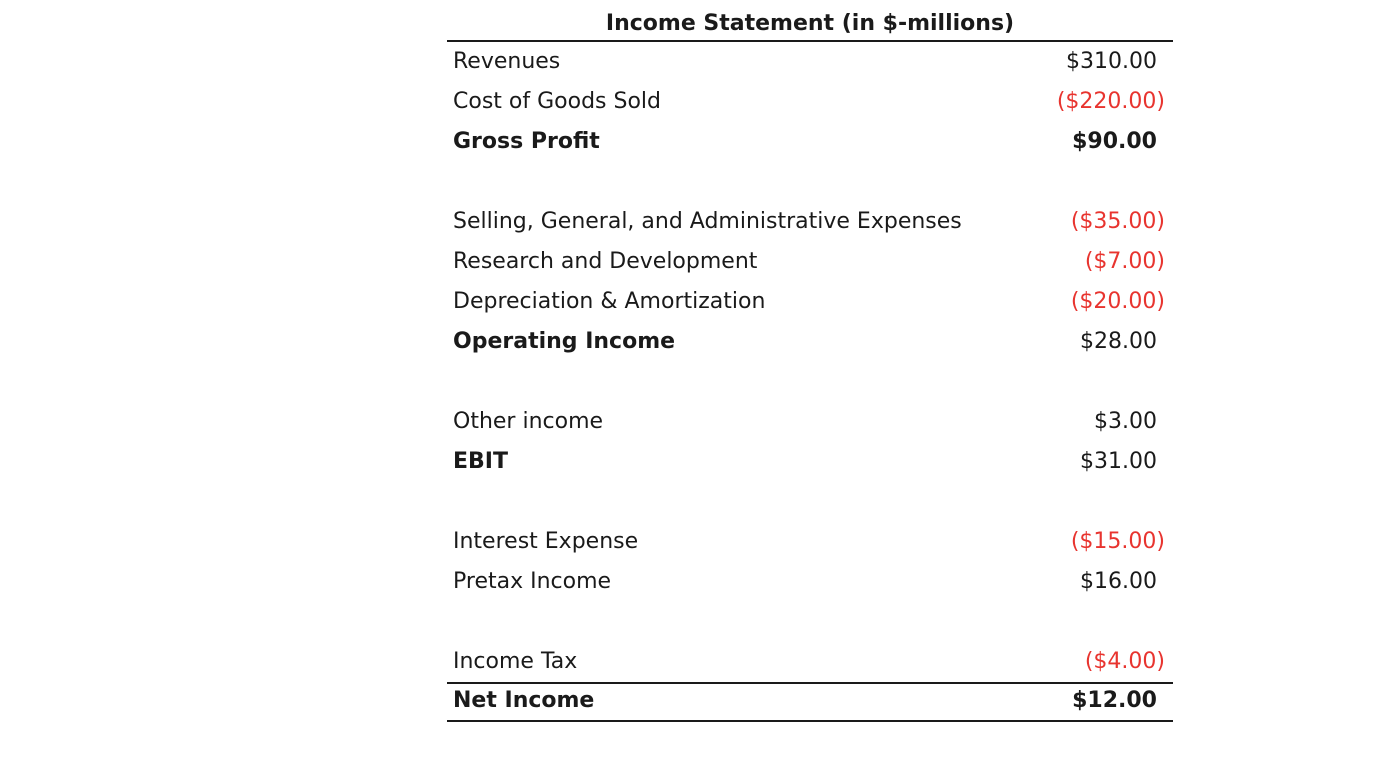 The width and height of the screenshot is (1392, 778). What do you see at coordinates (1114, 141) in the screenshot?
I see `row-value: $90.00` at bounding box center [1114, 141].